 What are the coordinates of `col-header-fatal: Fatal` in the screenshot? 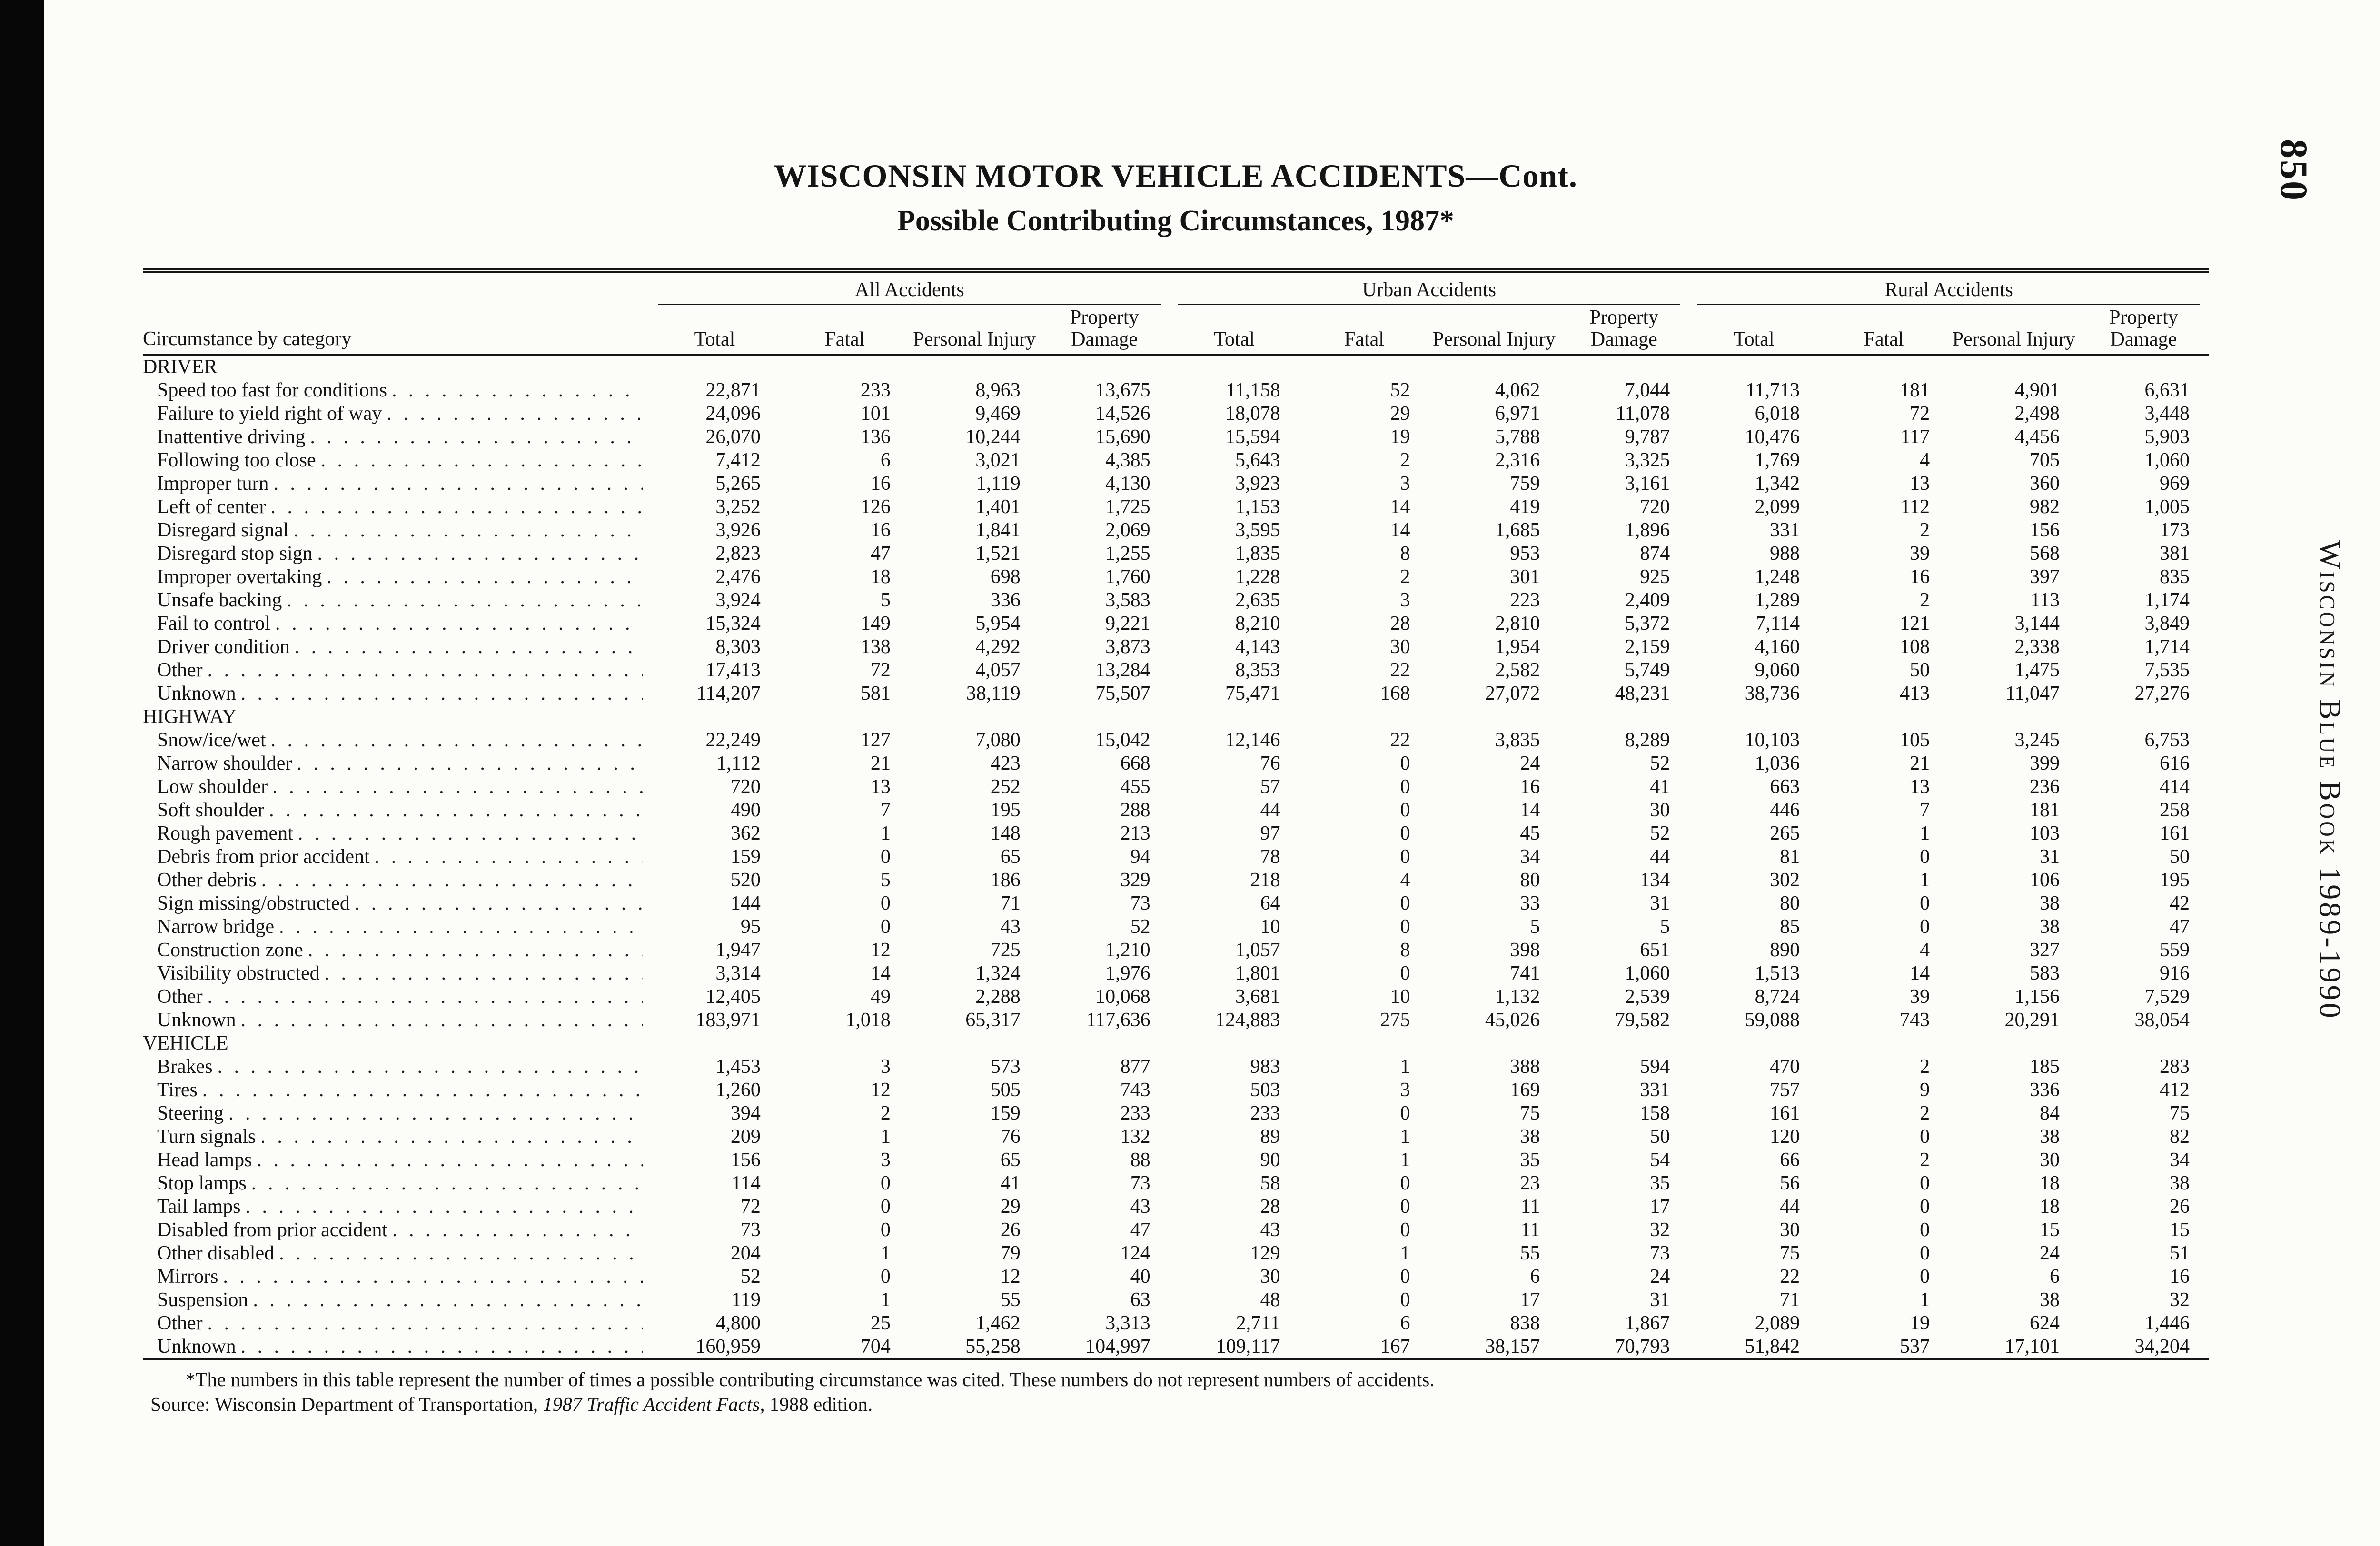 It's located at (1884, 330).